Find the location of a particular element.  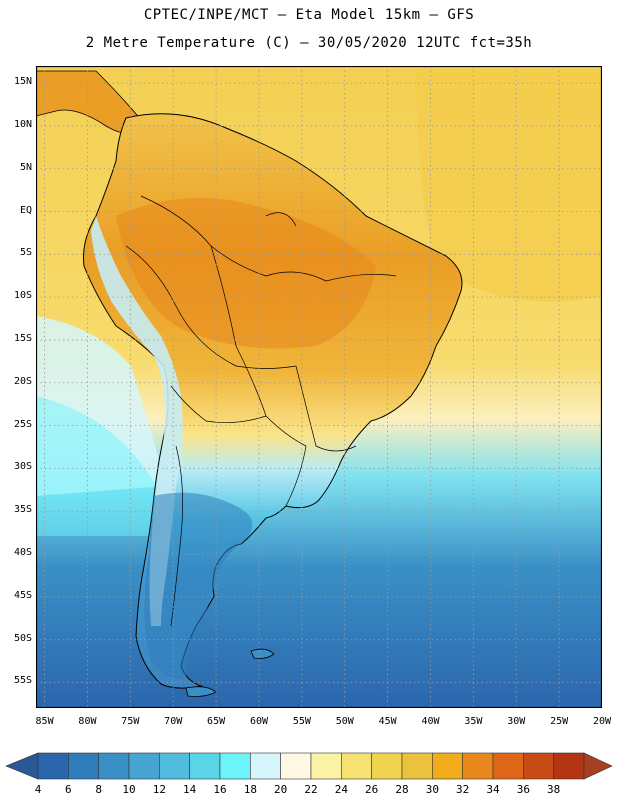

lat-label: 30S is located at coordinates (22, 467).